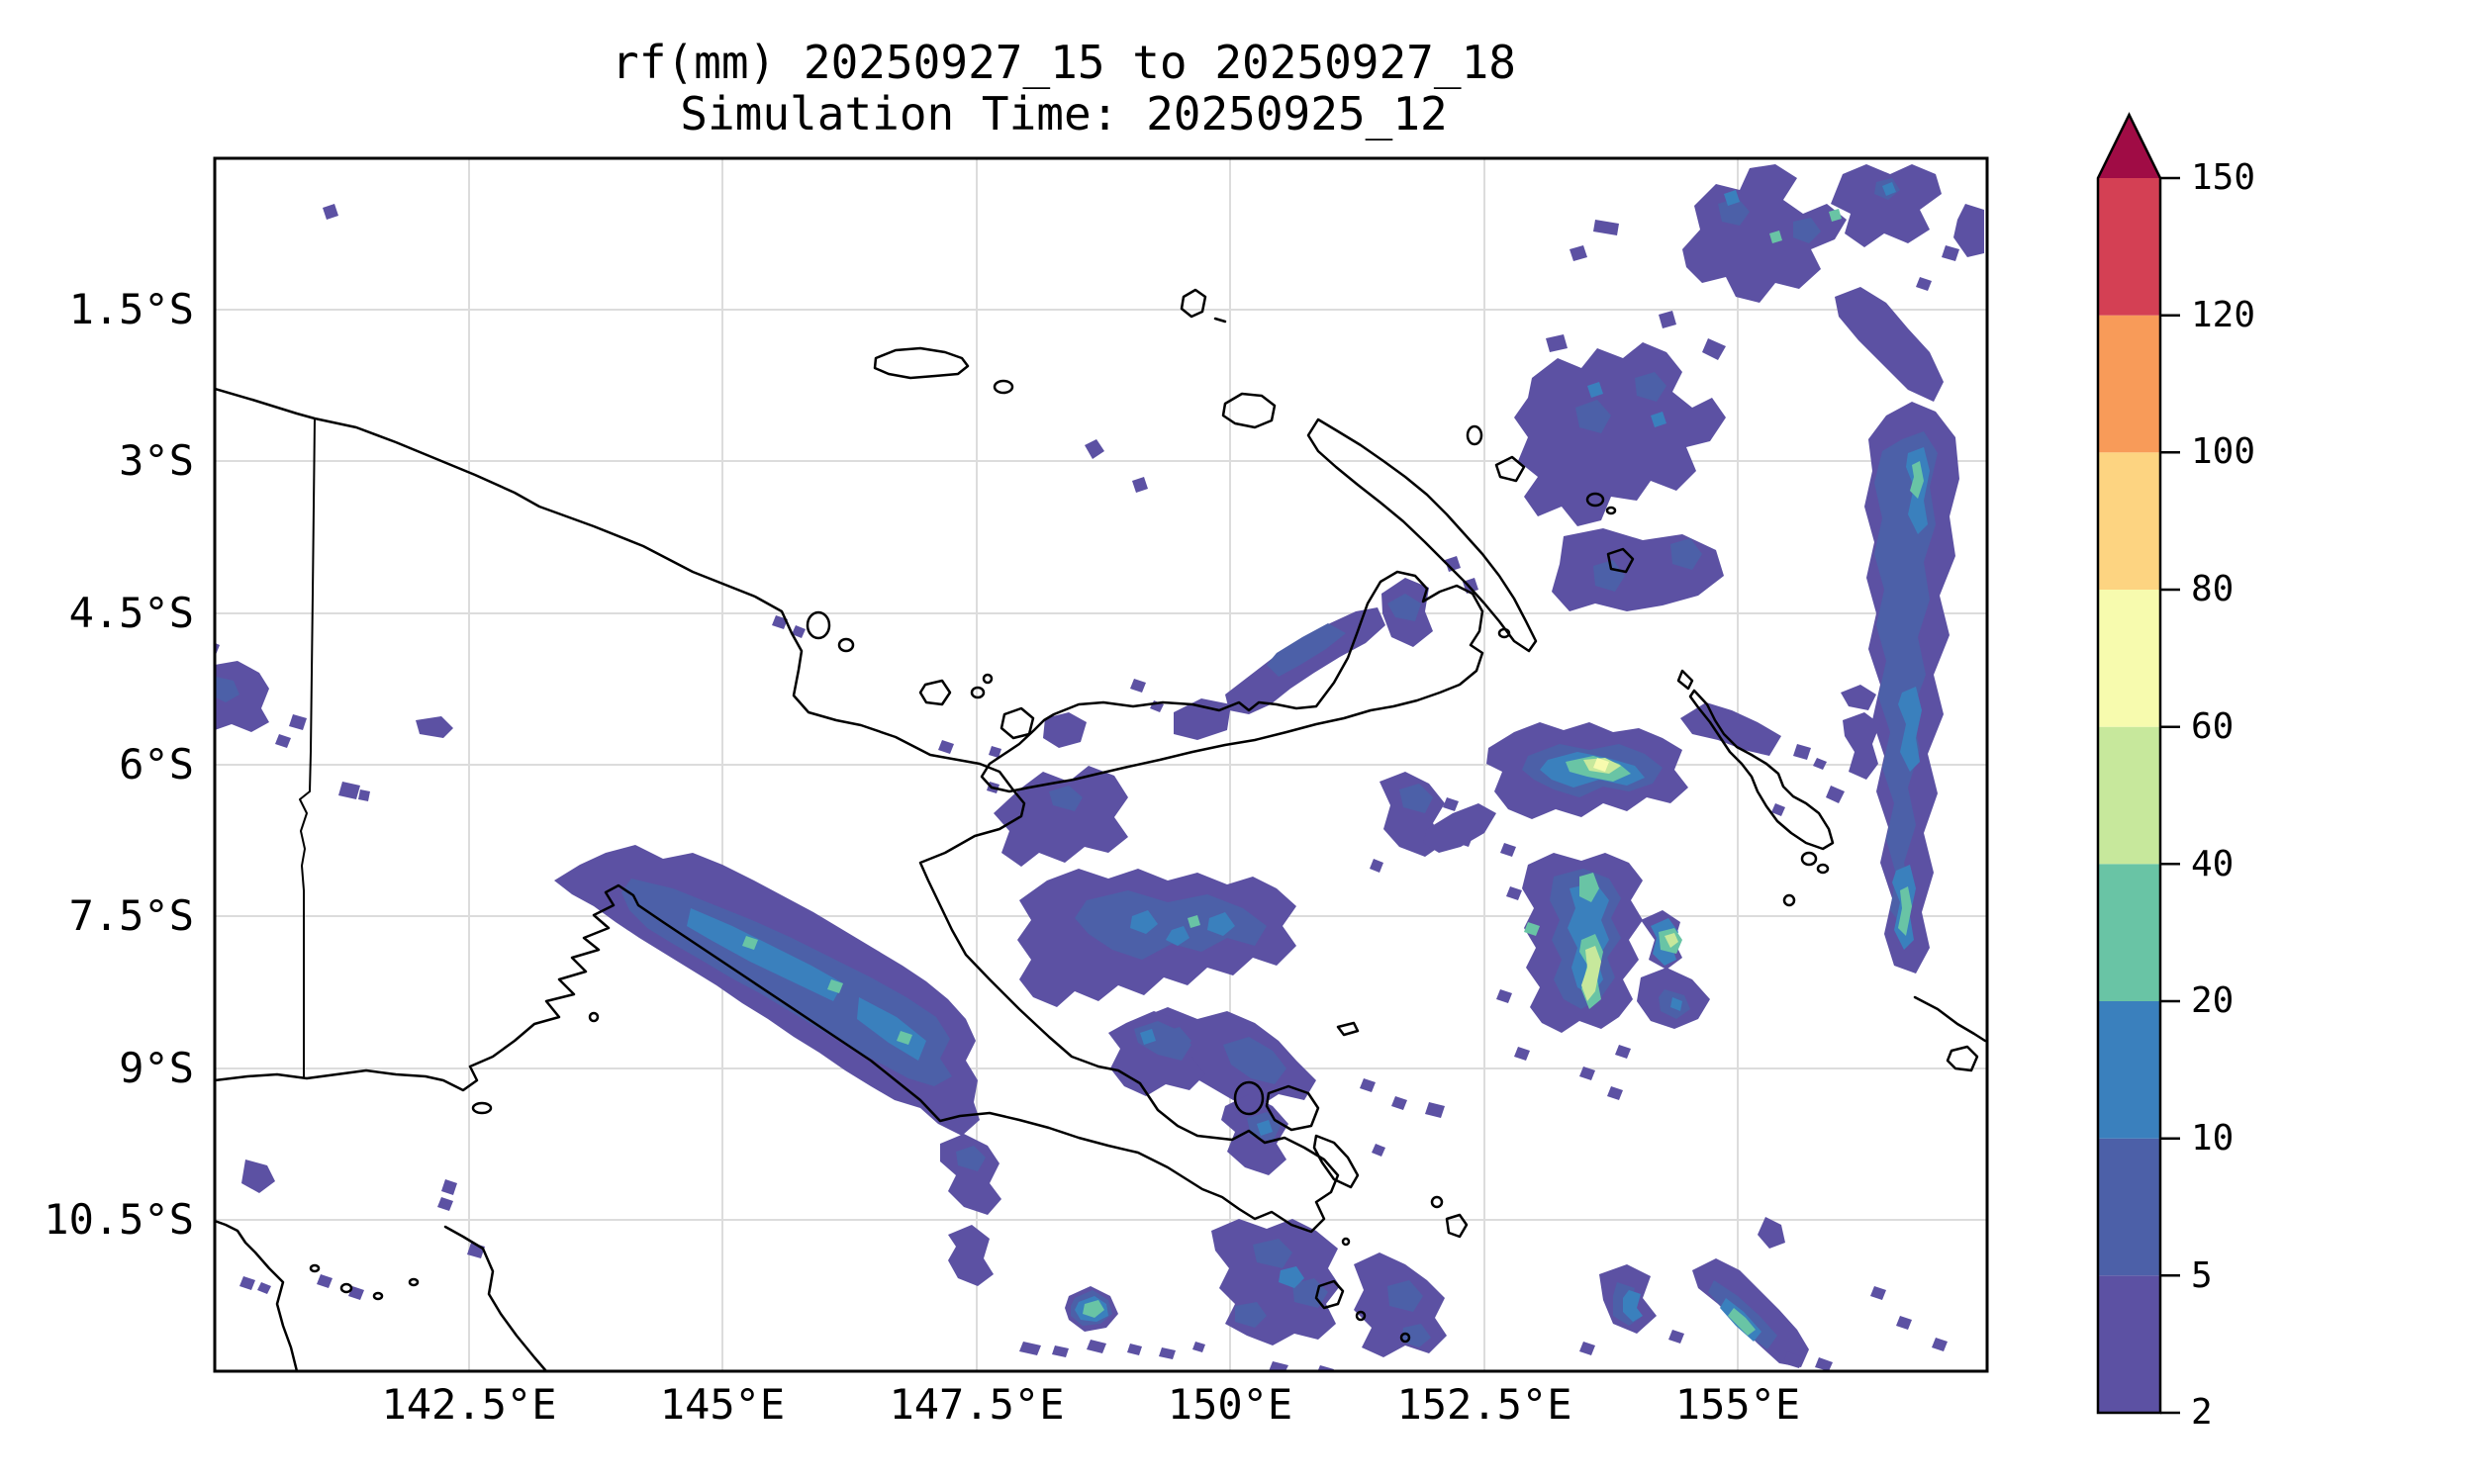 This screenshot has height=1484, width=2474. I want to click on cbar-tick-60: 60, so click(2213, 726).